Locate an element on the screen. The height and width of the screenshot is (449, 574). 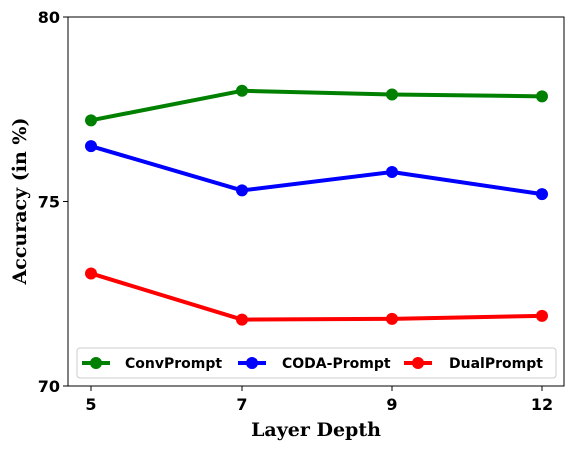
x-axis-label: Layer Depth is located at coordinates (316, 430).